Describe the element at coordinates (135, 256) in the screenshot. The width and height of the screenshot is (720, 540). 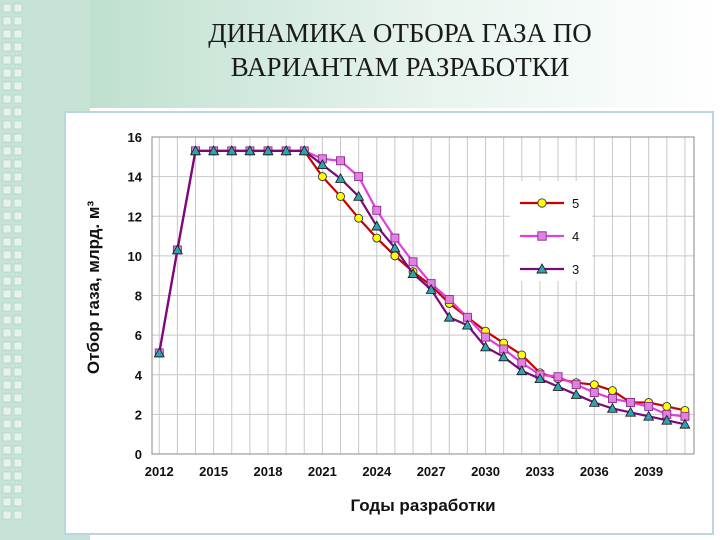
I see `y-tick-label: 10` at that location.